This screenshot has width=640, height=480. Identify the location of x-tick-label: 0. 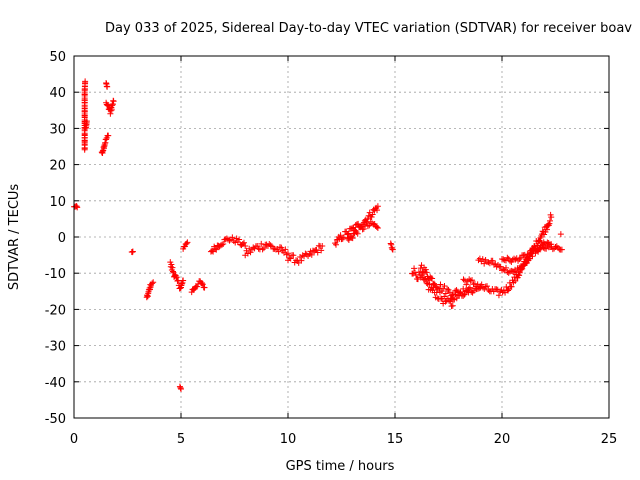
(74, 439).